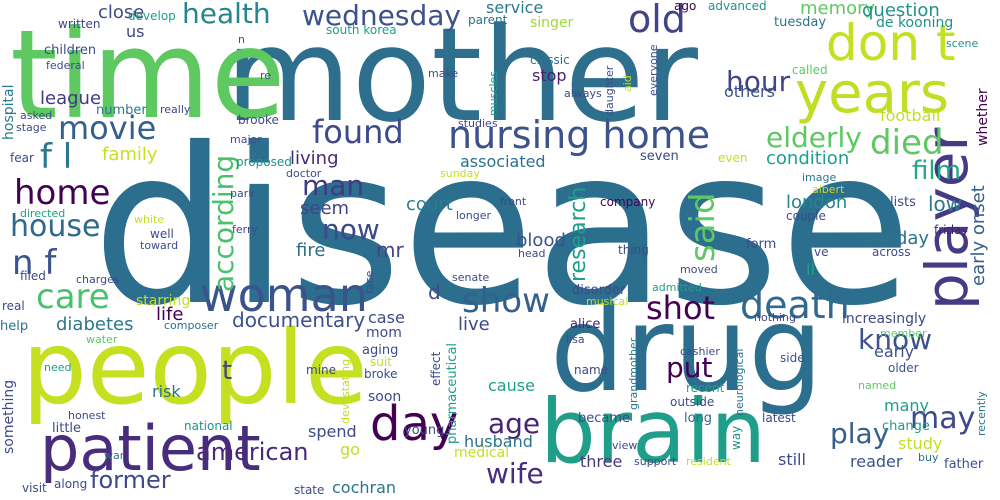 The height and width of the screenshot is (500, 1000). I want to click on word-aging: aging, so click(380, 350).